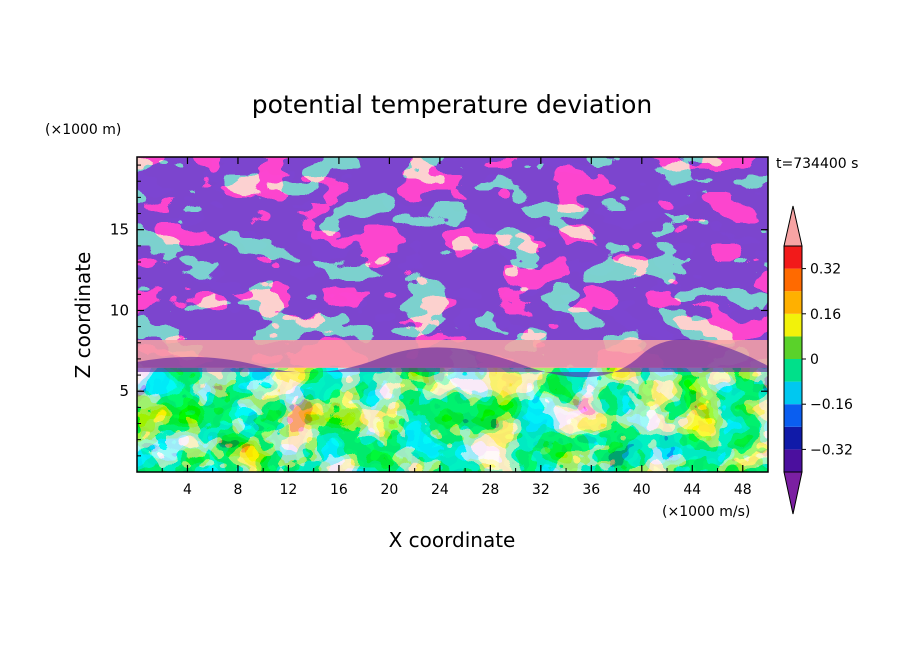  What do you see at coordinates (440, 490) in the screenshot?
I see `x-tick-label: 24` at bounding box center [440, 490].